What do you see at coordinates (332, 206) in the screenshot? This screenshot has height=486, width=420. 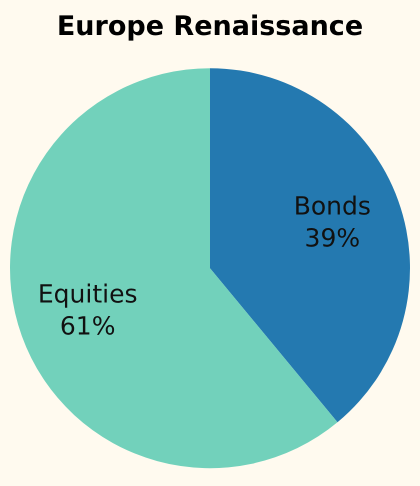 I see `slice-label: Bonds` at bounding box center [332, 206].